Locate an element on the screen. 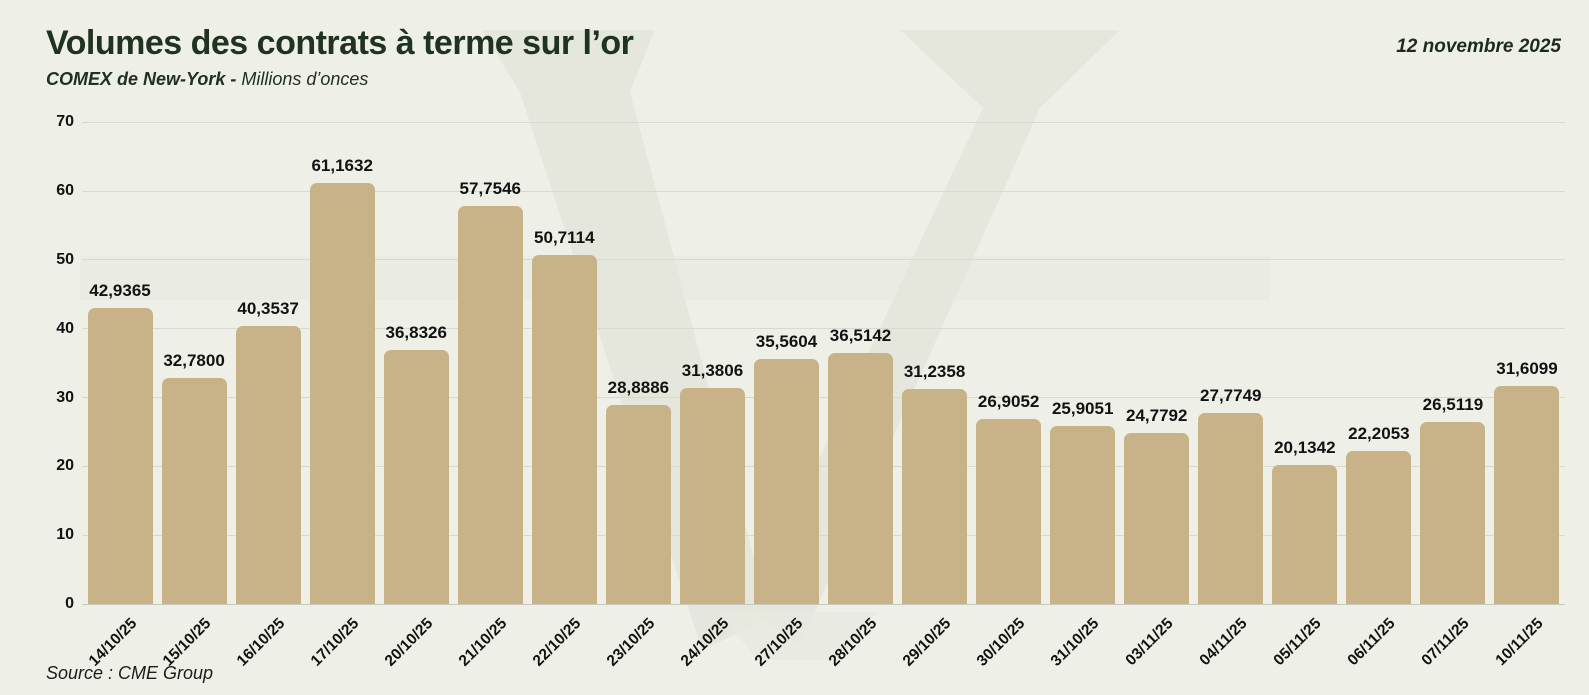 The image size is (1589, 695). x-axis-tick-label: 27/10/25 is located at coordinates (779, 642).